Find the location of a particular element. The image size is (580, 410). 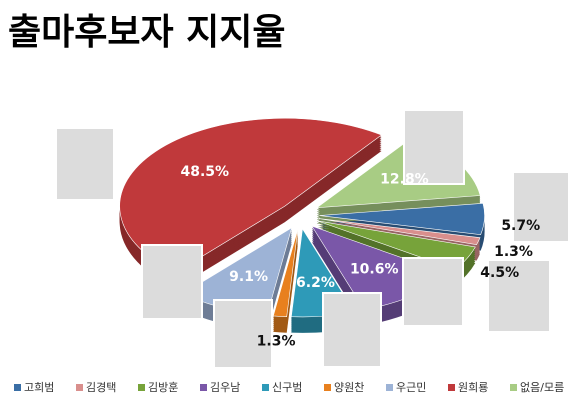

legend-label: 김방훈 is located at coordinates (163, 387).